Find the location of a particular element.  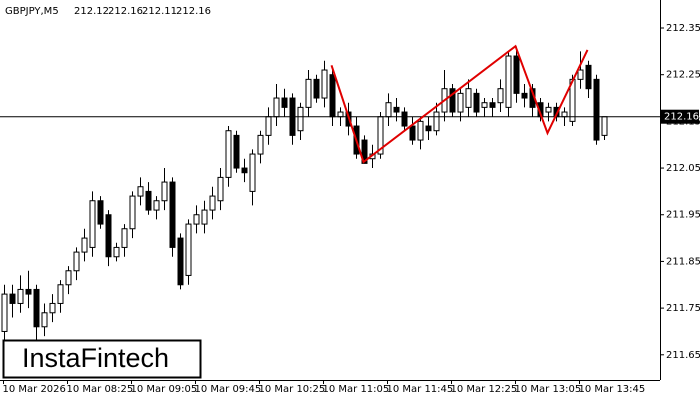

header: GBPJPY,M5 212.12 212.16 212.11 212.16 is located at coordinates (108, 11).